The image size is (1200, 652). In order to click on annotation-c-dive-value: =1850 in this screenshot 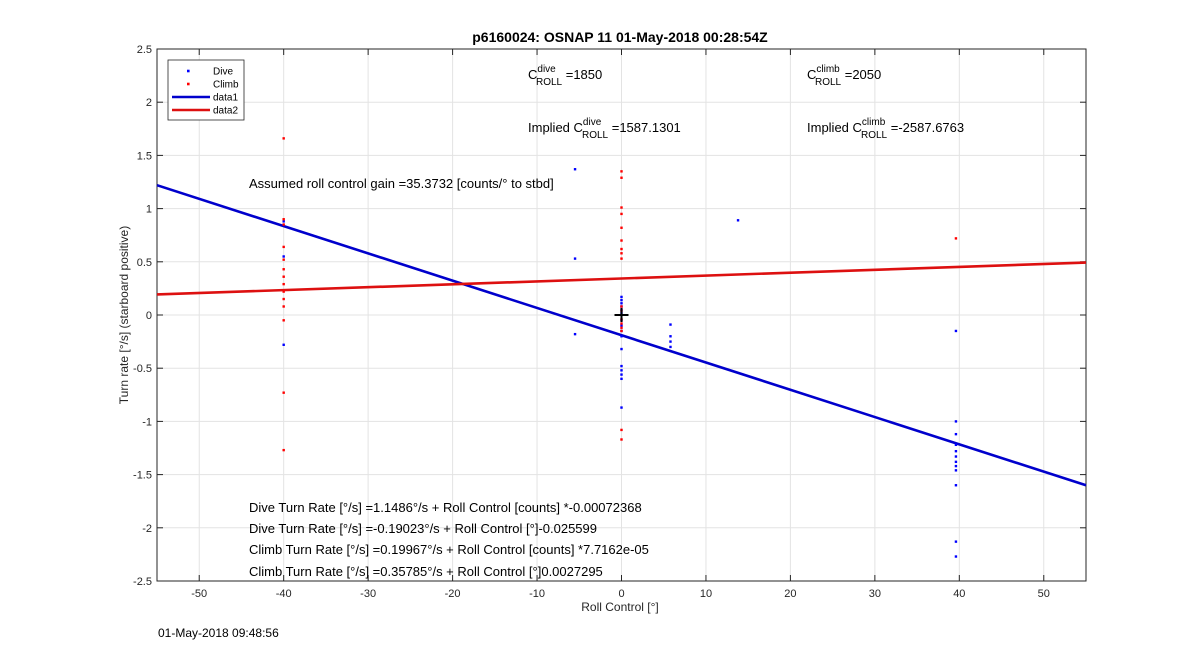, I will do `click(582, 74)`.